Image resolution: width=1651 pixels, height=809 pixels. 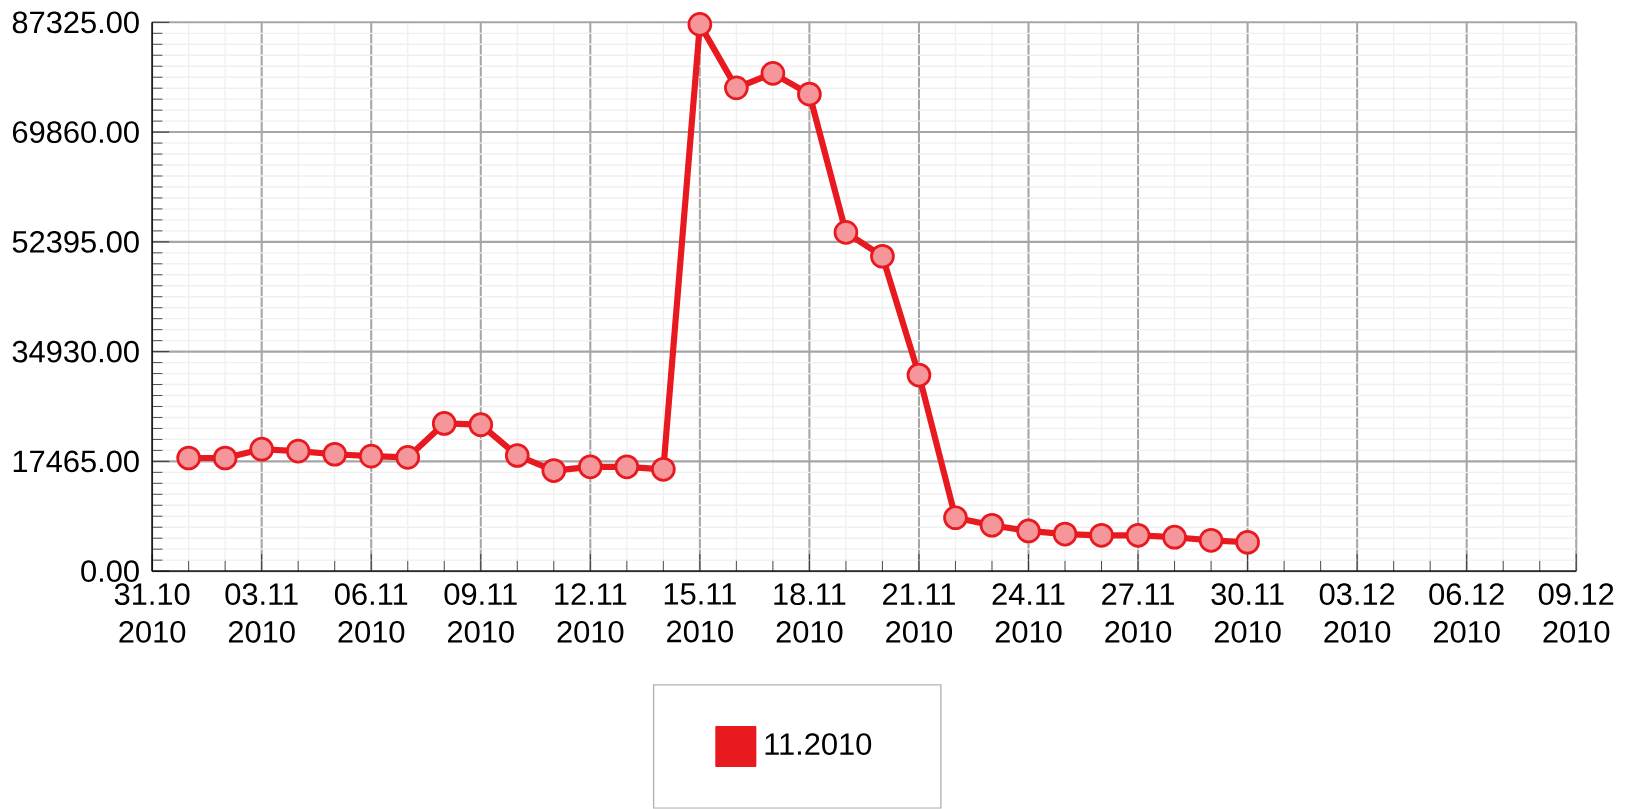 What do you see at coordinates (152, 613) in the screenshot?
I see `x-tick-label: 31.10 2010` at bounding box center [152, 613].